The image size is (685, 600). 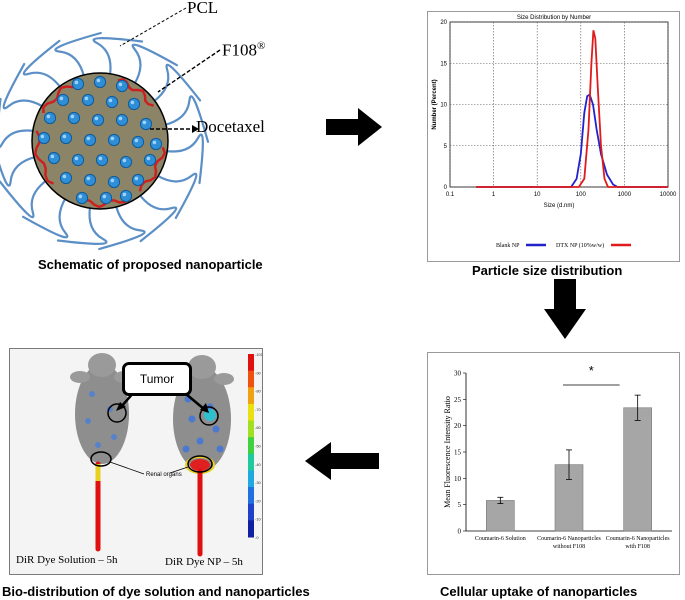 What do you see at coordinates (102, 365) in the screenshot?
I see `left-mouse-head` at bounding box center [102, 365].